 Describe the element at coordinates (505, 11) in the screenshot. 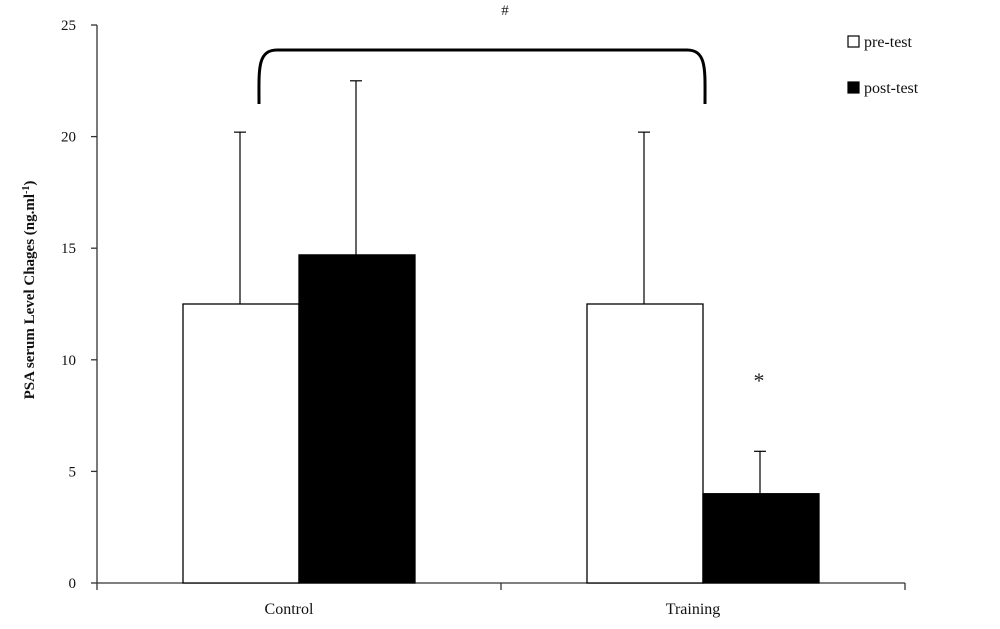

I see `group-difference-marker: #` at that location.